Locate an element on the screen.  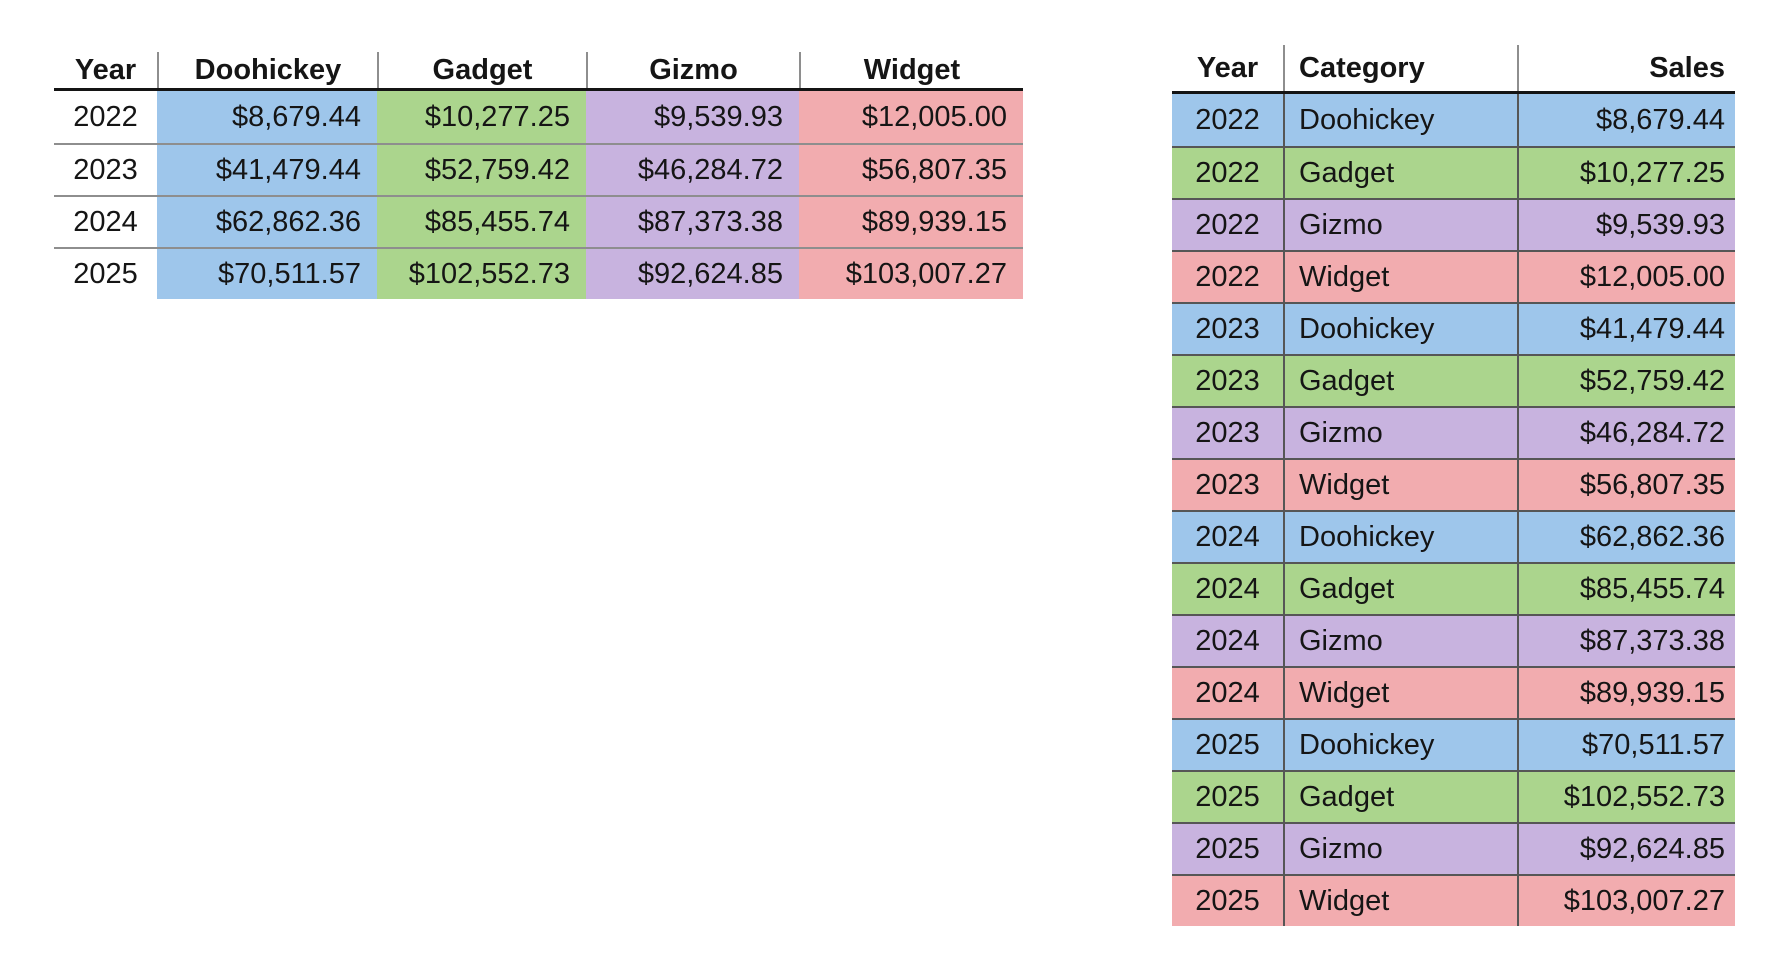
pivot-value-cell: $92,624.85 is located at coordinates (692, 274).